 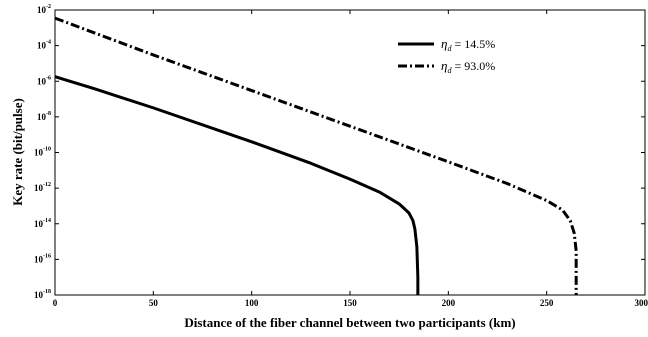 I want to click on x-tick-label: 50, so click(x=154, y=303).